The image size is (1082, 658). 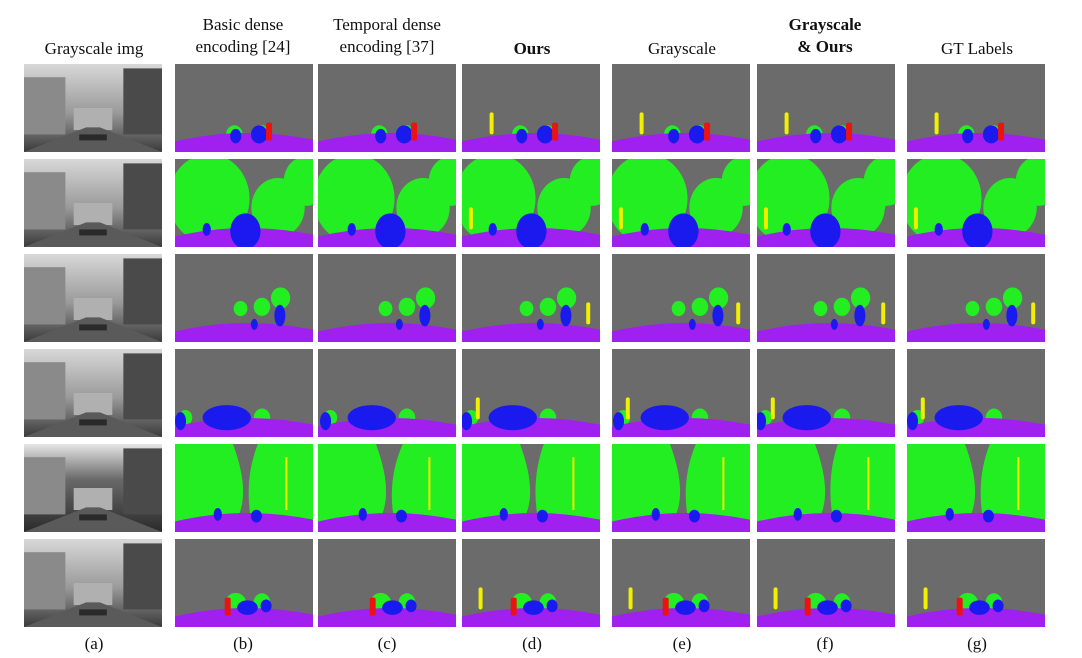 What do you see at coordinates (682, 643) in the screenshot?
I see `label-e: (e)` at bounding box center [682, 643].